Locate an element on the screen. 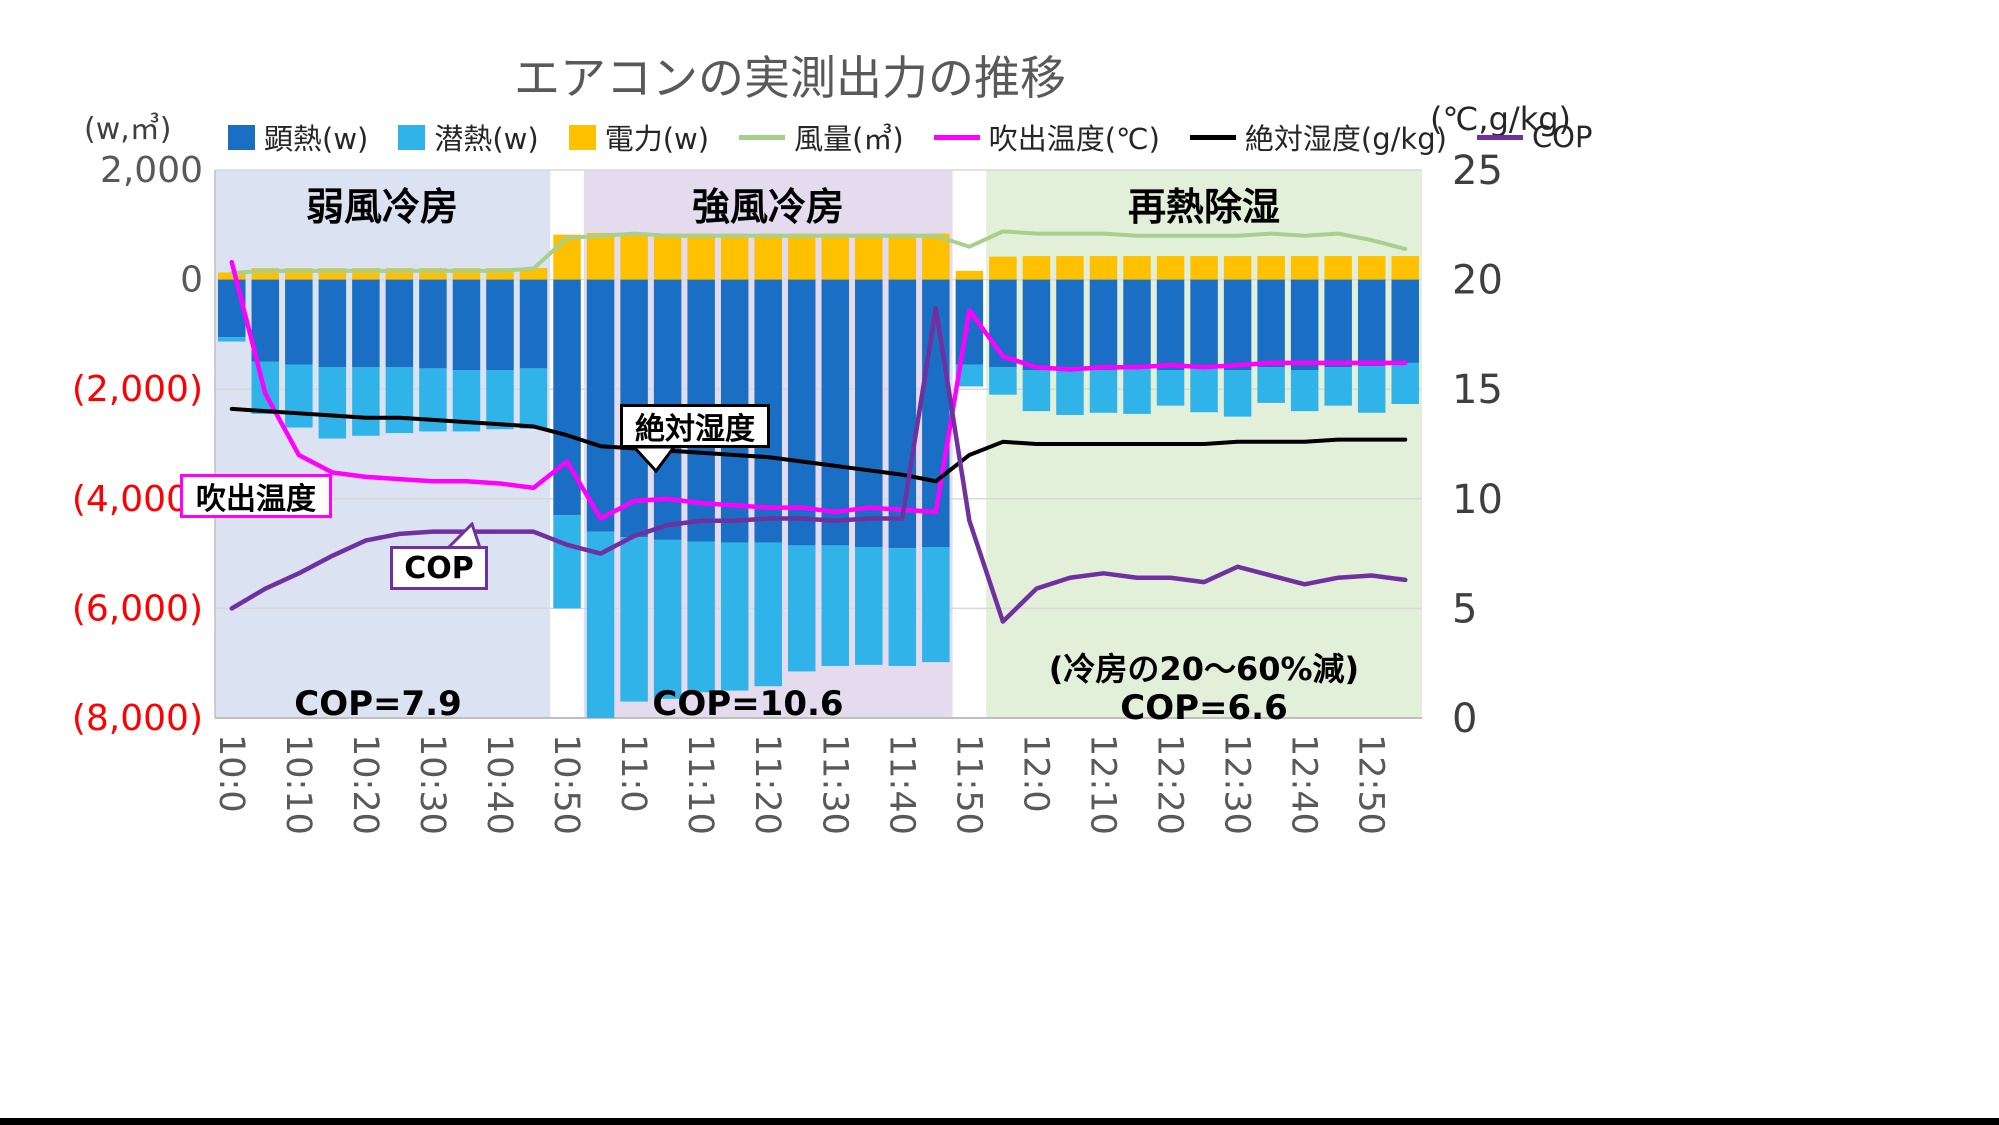 Image resolution: width=1999 pixels, height=1125 pixels. humidity-callout: 絶対湿度 is located at coordinates (695, 426).